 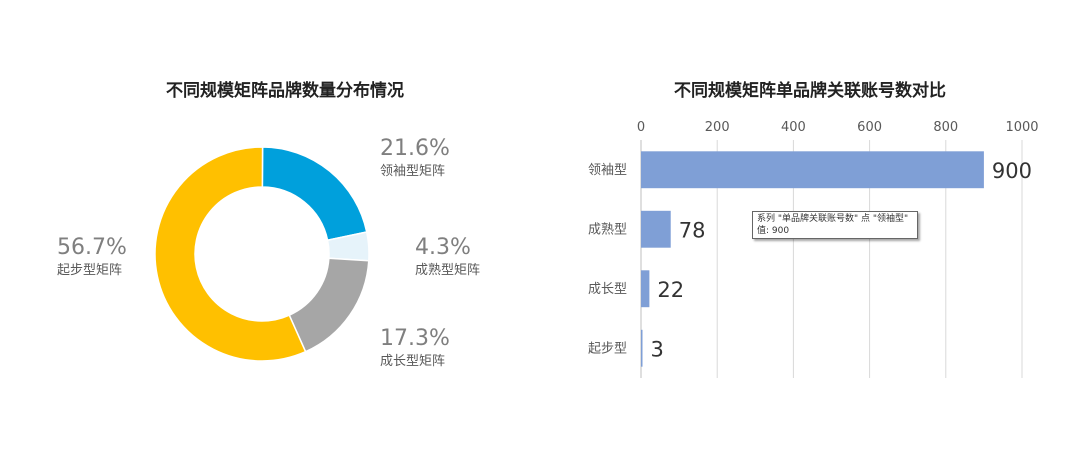 What do you see at coordinates (607, 348) in the screenshot?
I see `y-category-label-3: 起步型` at bounding box center [607, 348].